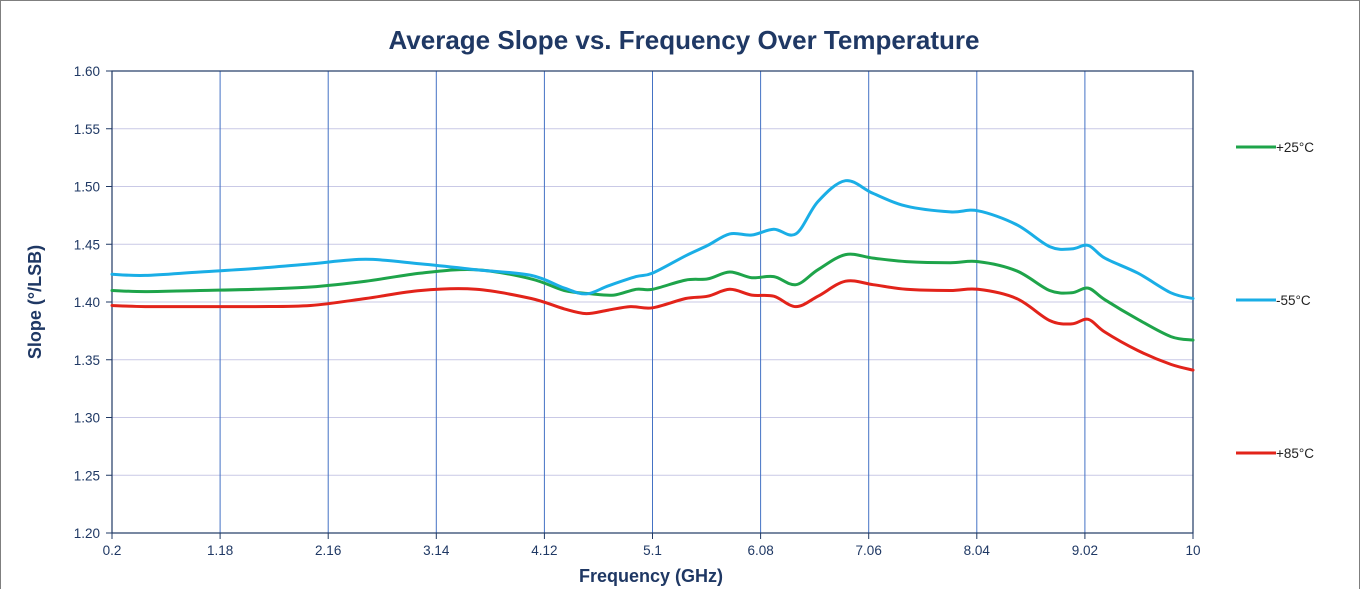 The width and height of the screenshot is (1362, 591). What do you see at coordinates (651, 576) in the screenshot?
I see `x-axis-label: Frequency (GHz)` at bounding box center [651, 576].